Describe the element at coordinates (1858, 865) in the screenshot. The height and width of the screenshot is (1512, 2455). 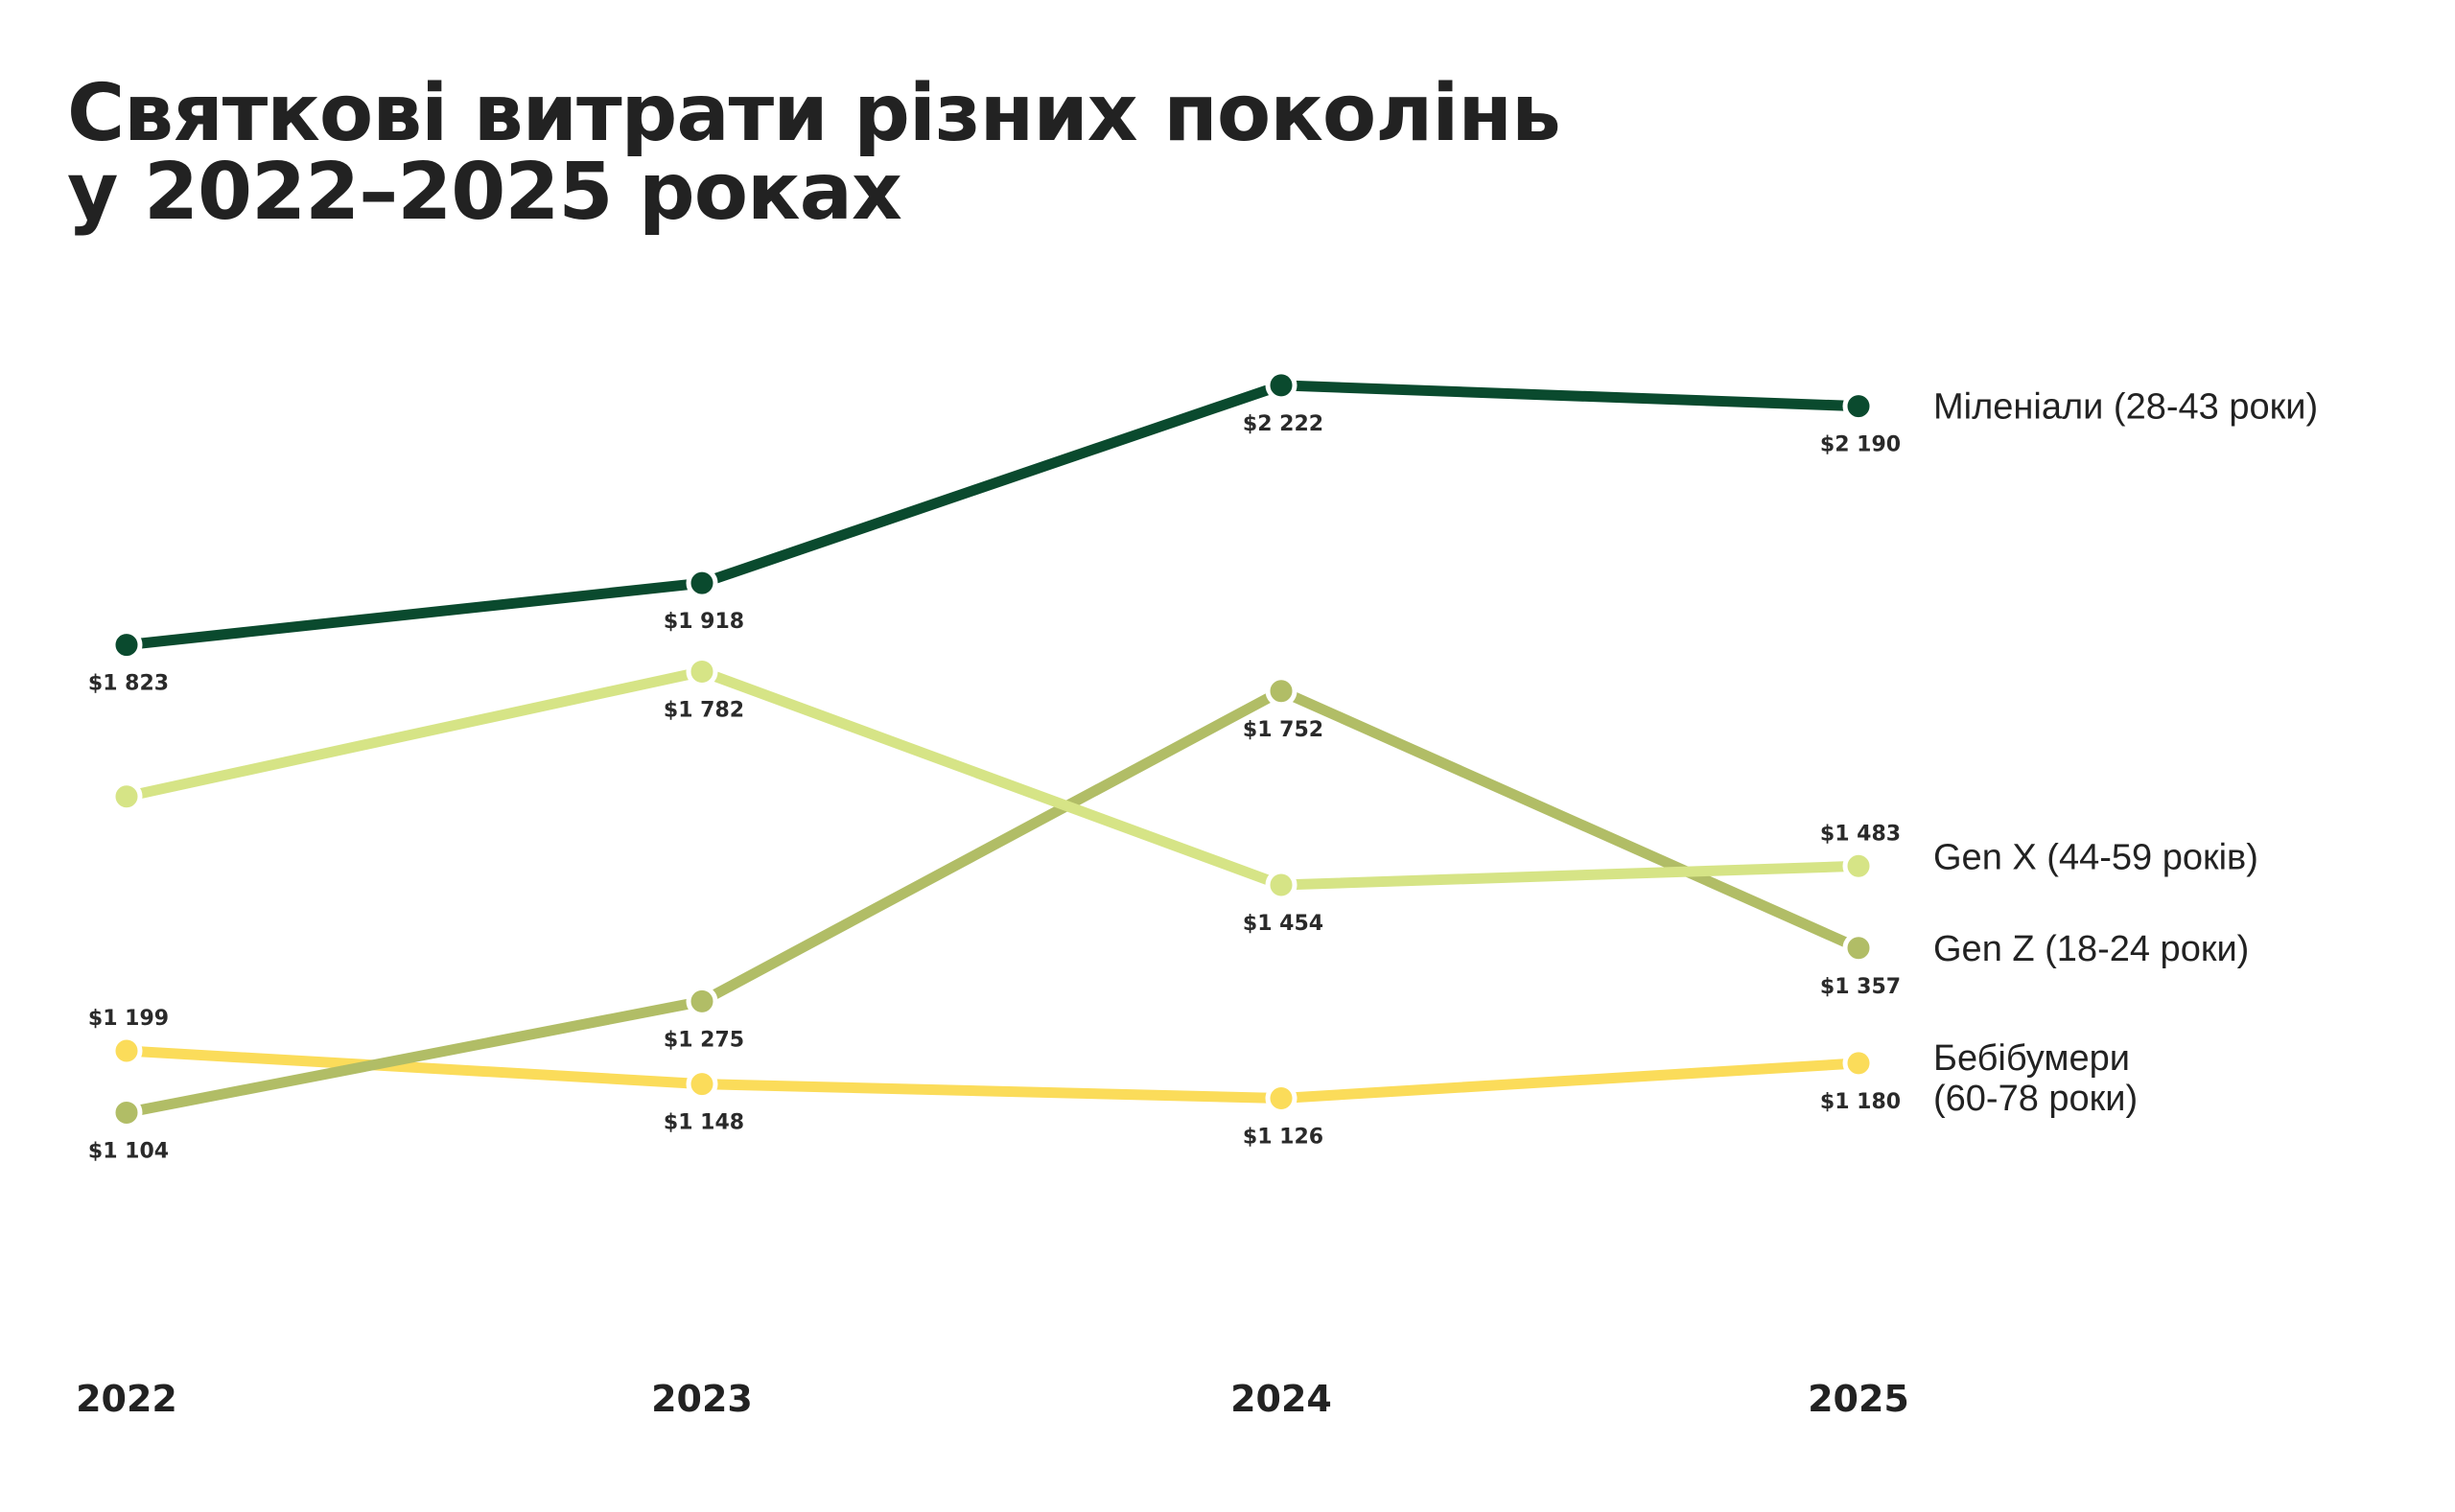
I see `data-point-2-2025` at that location.